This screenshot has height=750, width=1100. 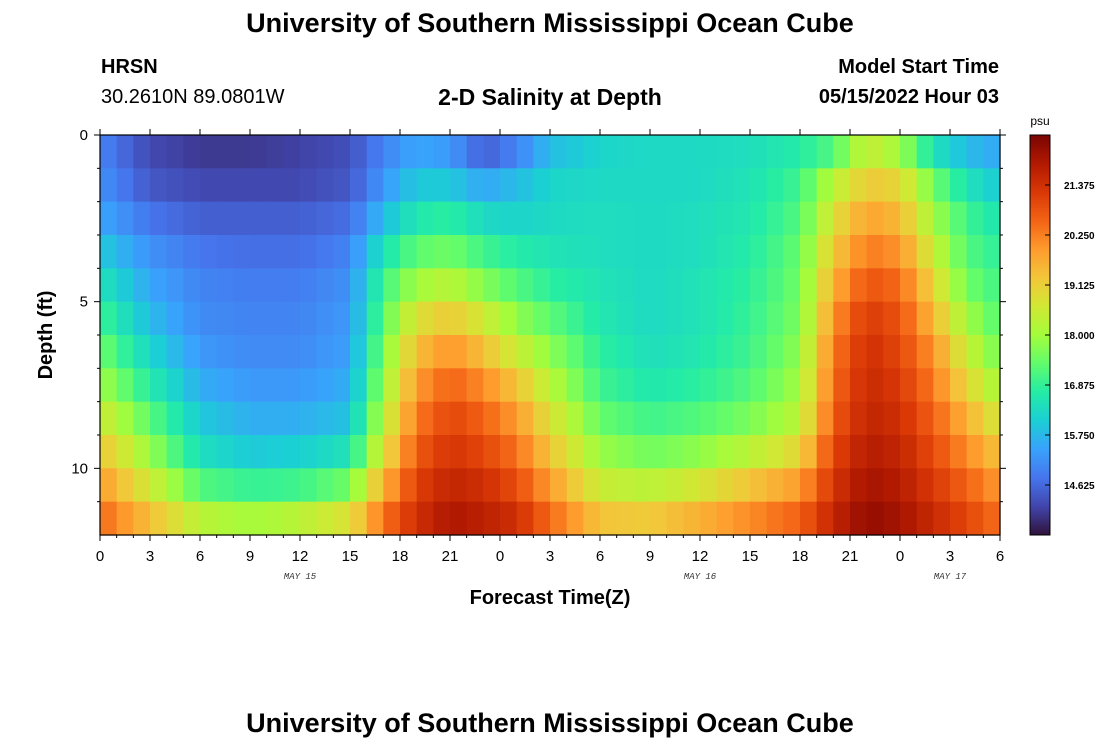 I want to click on x-date-label: MAY 16, so click(x=700, y=577).